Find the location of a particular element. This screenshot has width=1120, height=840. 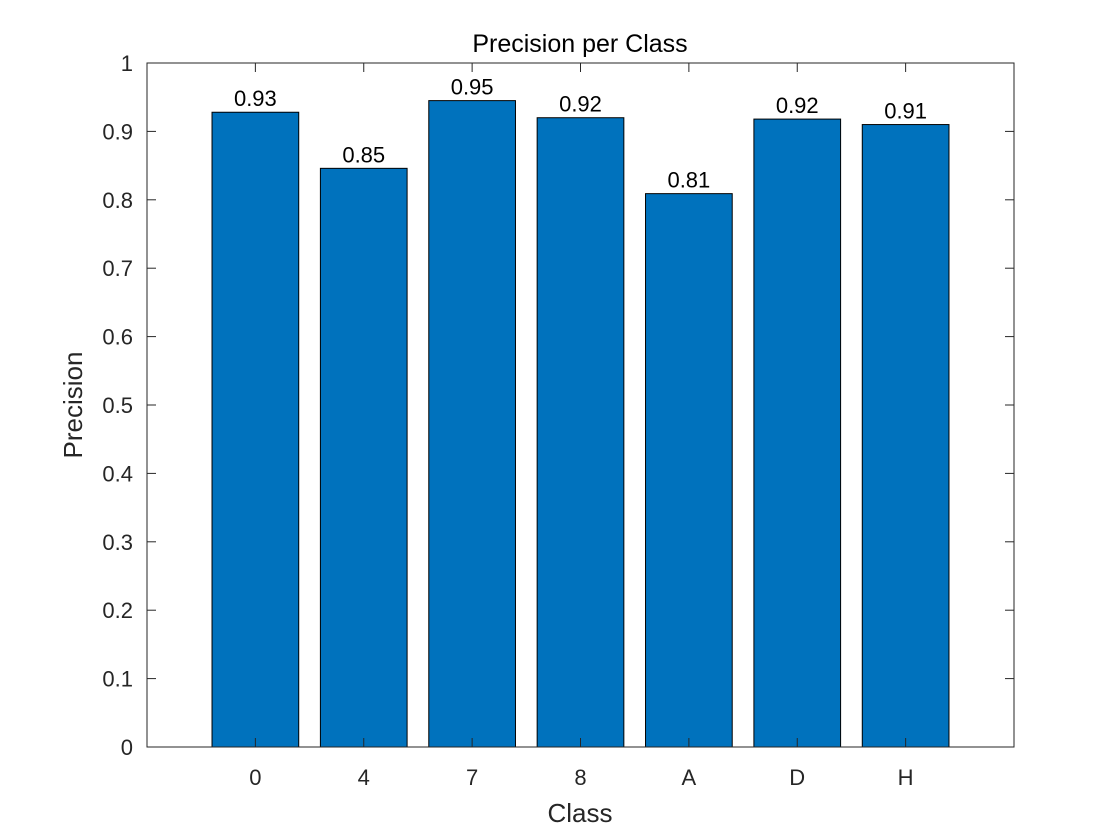

y-tick-label-9: 0.9 is located at coordinates (117, 131).